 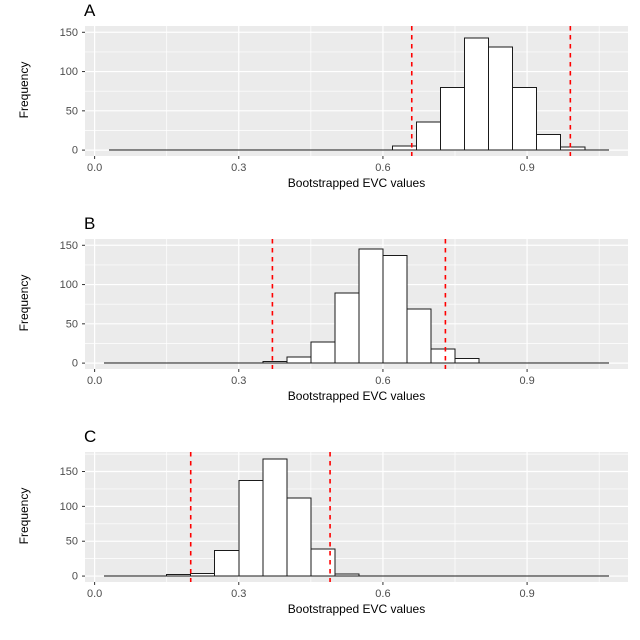 What do you see at coordinates (90, 436) in the screenshot?
I see `panel-letter-c: C` at bounding box center [90, 436].